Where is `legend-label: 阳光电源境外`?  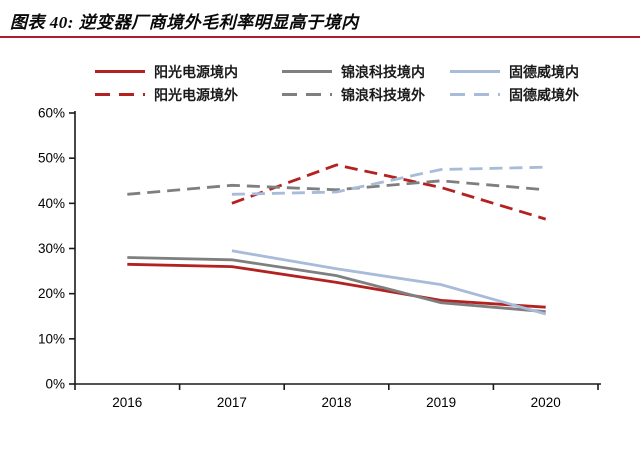 legend-label: 阳光电源境外 is located at coordinates (196, 96).